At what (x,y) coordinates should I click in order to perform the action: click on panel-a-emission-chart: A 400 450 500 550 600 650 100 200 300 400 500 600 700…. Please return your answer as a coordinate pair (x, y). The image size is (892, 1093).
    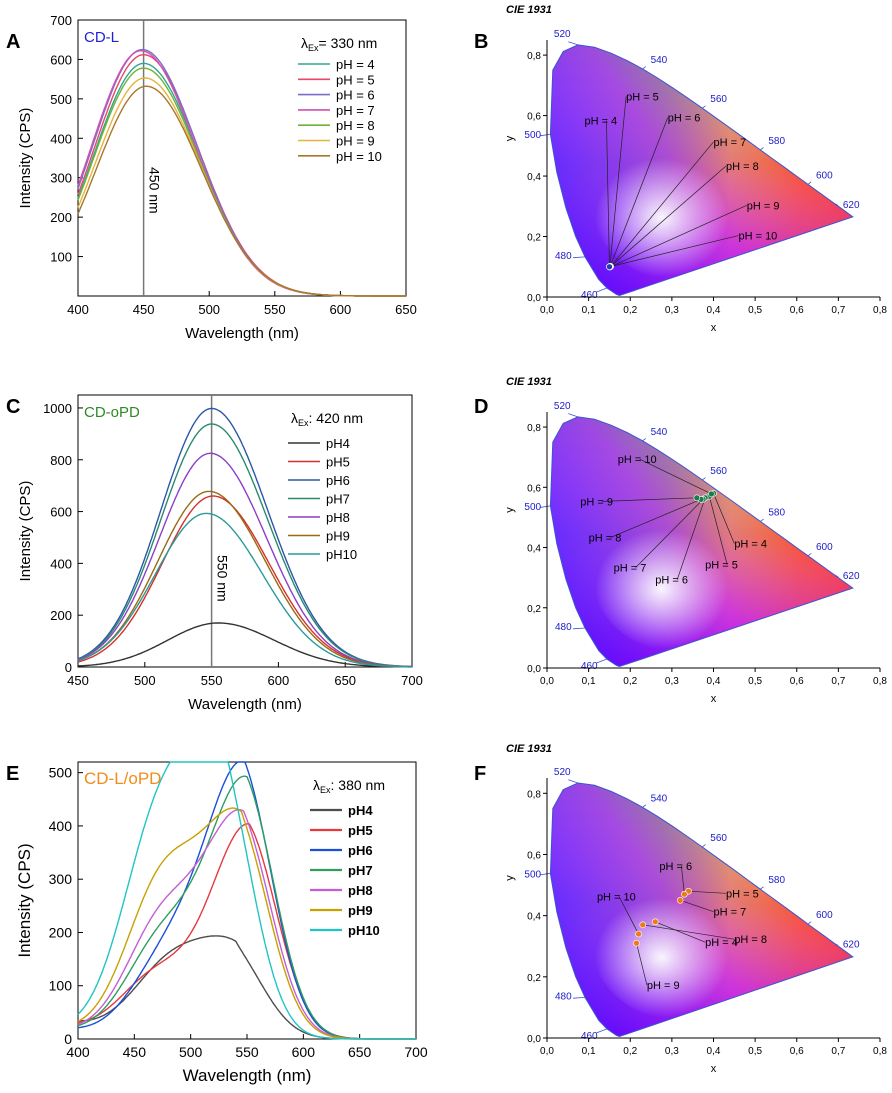
    Looking at the image, I should click on (211, 177).